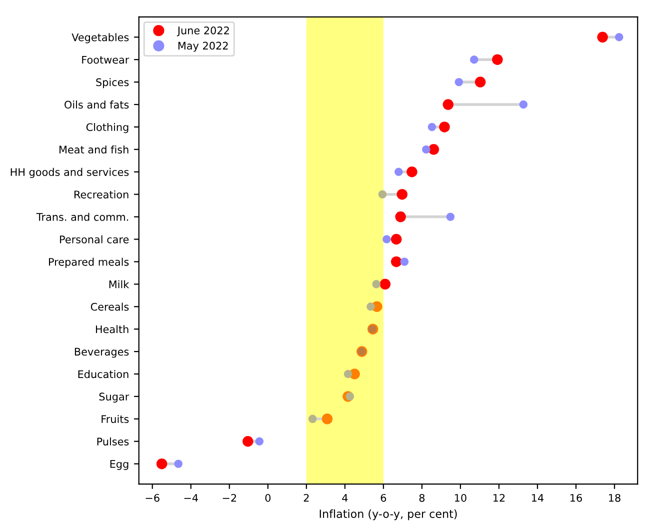  I want to click on y-tick-label: Meat and fish, so click(94, 149).